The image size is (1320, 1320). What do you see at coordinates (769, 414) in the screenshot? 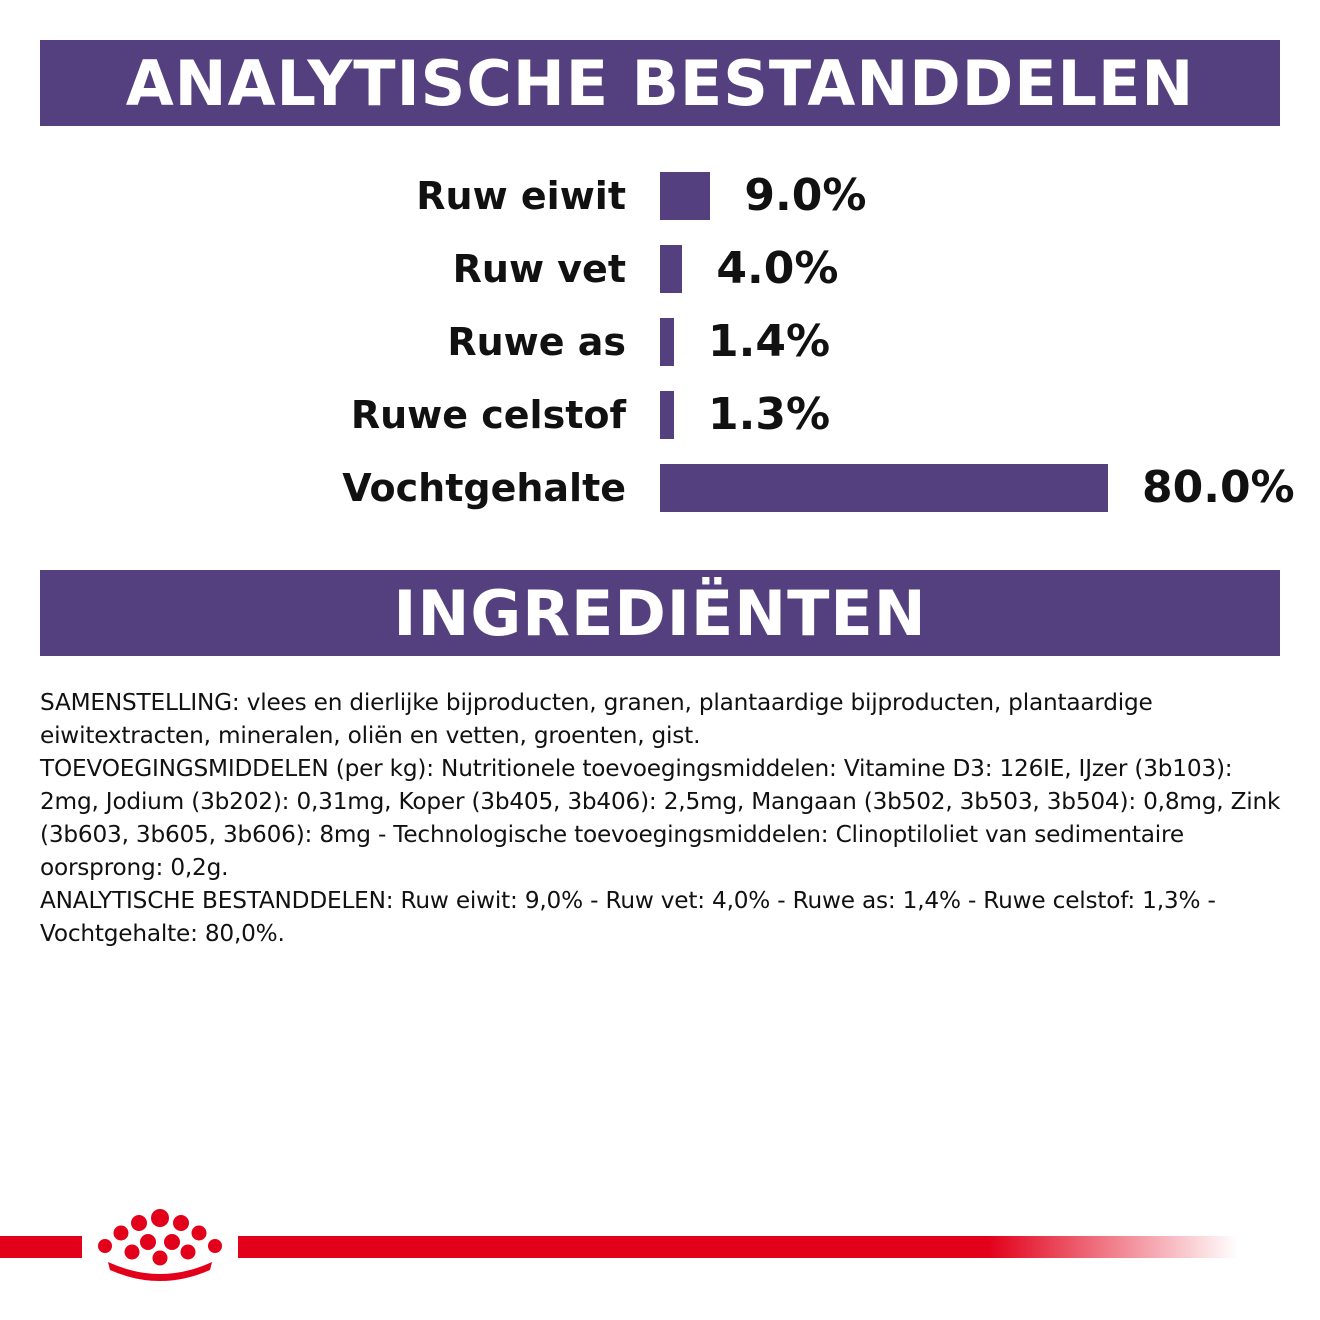
I see `value-label-ruwe-celstof: 1.3%` at bounding box center [769, 414].